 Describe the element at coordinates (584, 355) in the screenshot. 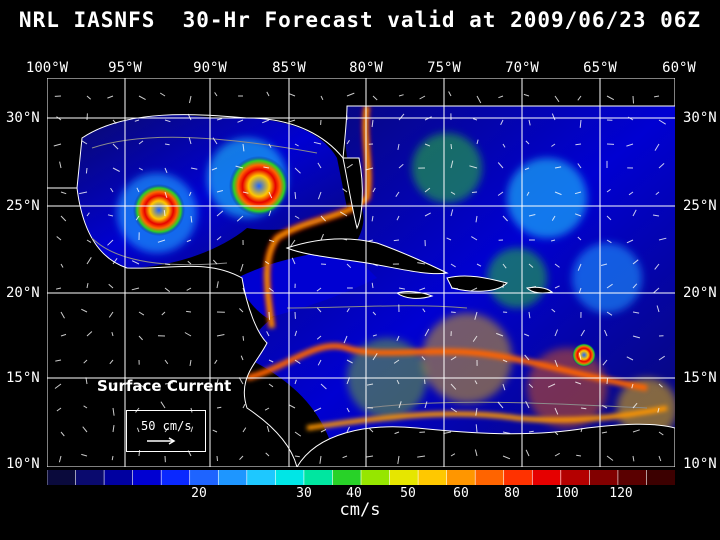

I see `eddy-caribbean` at that location.